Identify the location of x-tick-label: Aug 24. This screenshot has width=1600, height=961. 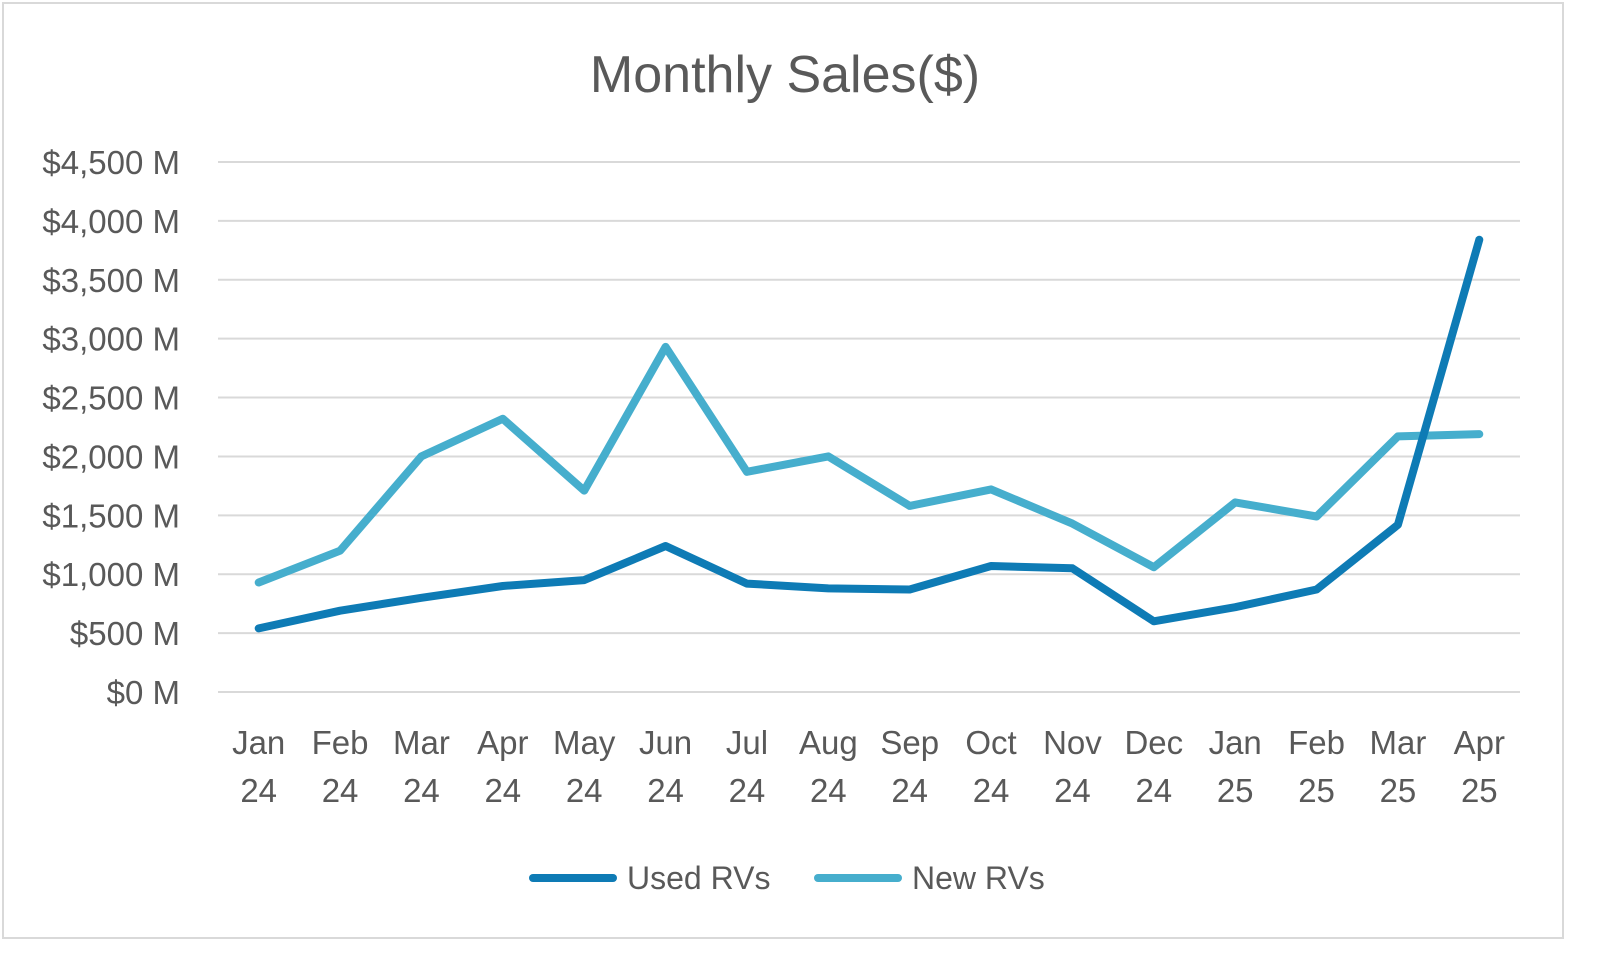
(828, 766).